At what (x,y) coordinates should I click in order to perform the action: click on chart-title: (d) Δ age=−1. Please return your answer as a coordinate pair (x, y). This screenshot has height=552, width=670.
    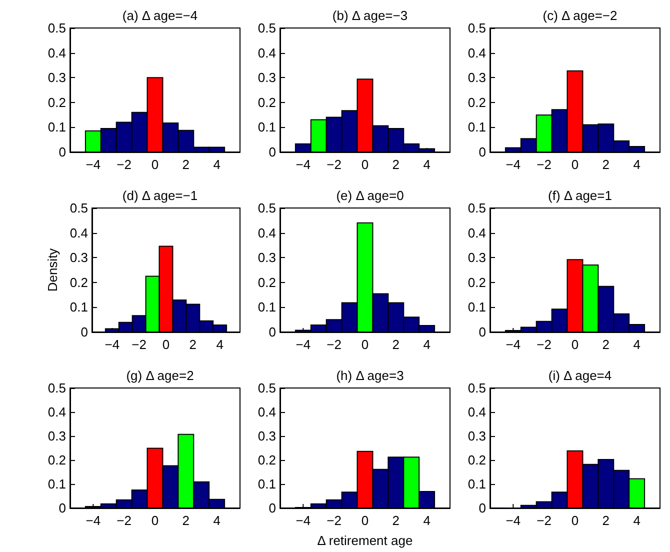
    Looking at the image, I should click on (160, 195).